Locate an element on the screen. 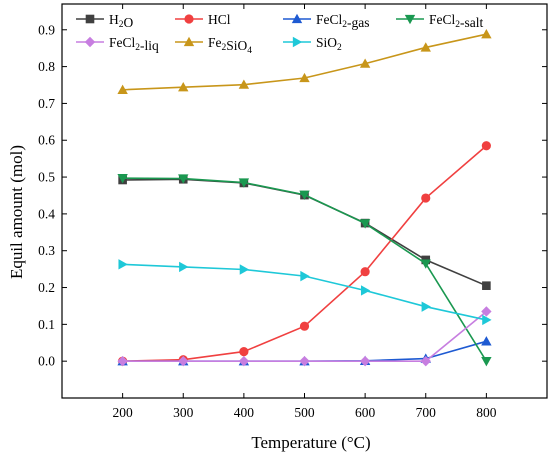  legend-entry-fe2sio4: Fe2SiO4 is located at coordinates (213, 45).